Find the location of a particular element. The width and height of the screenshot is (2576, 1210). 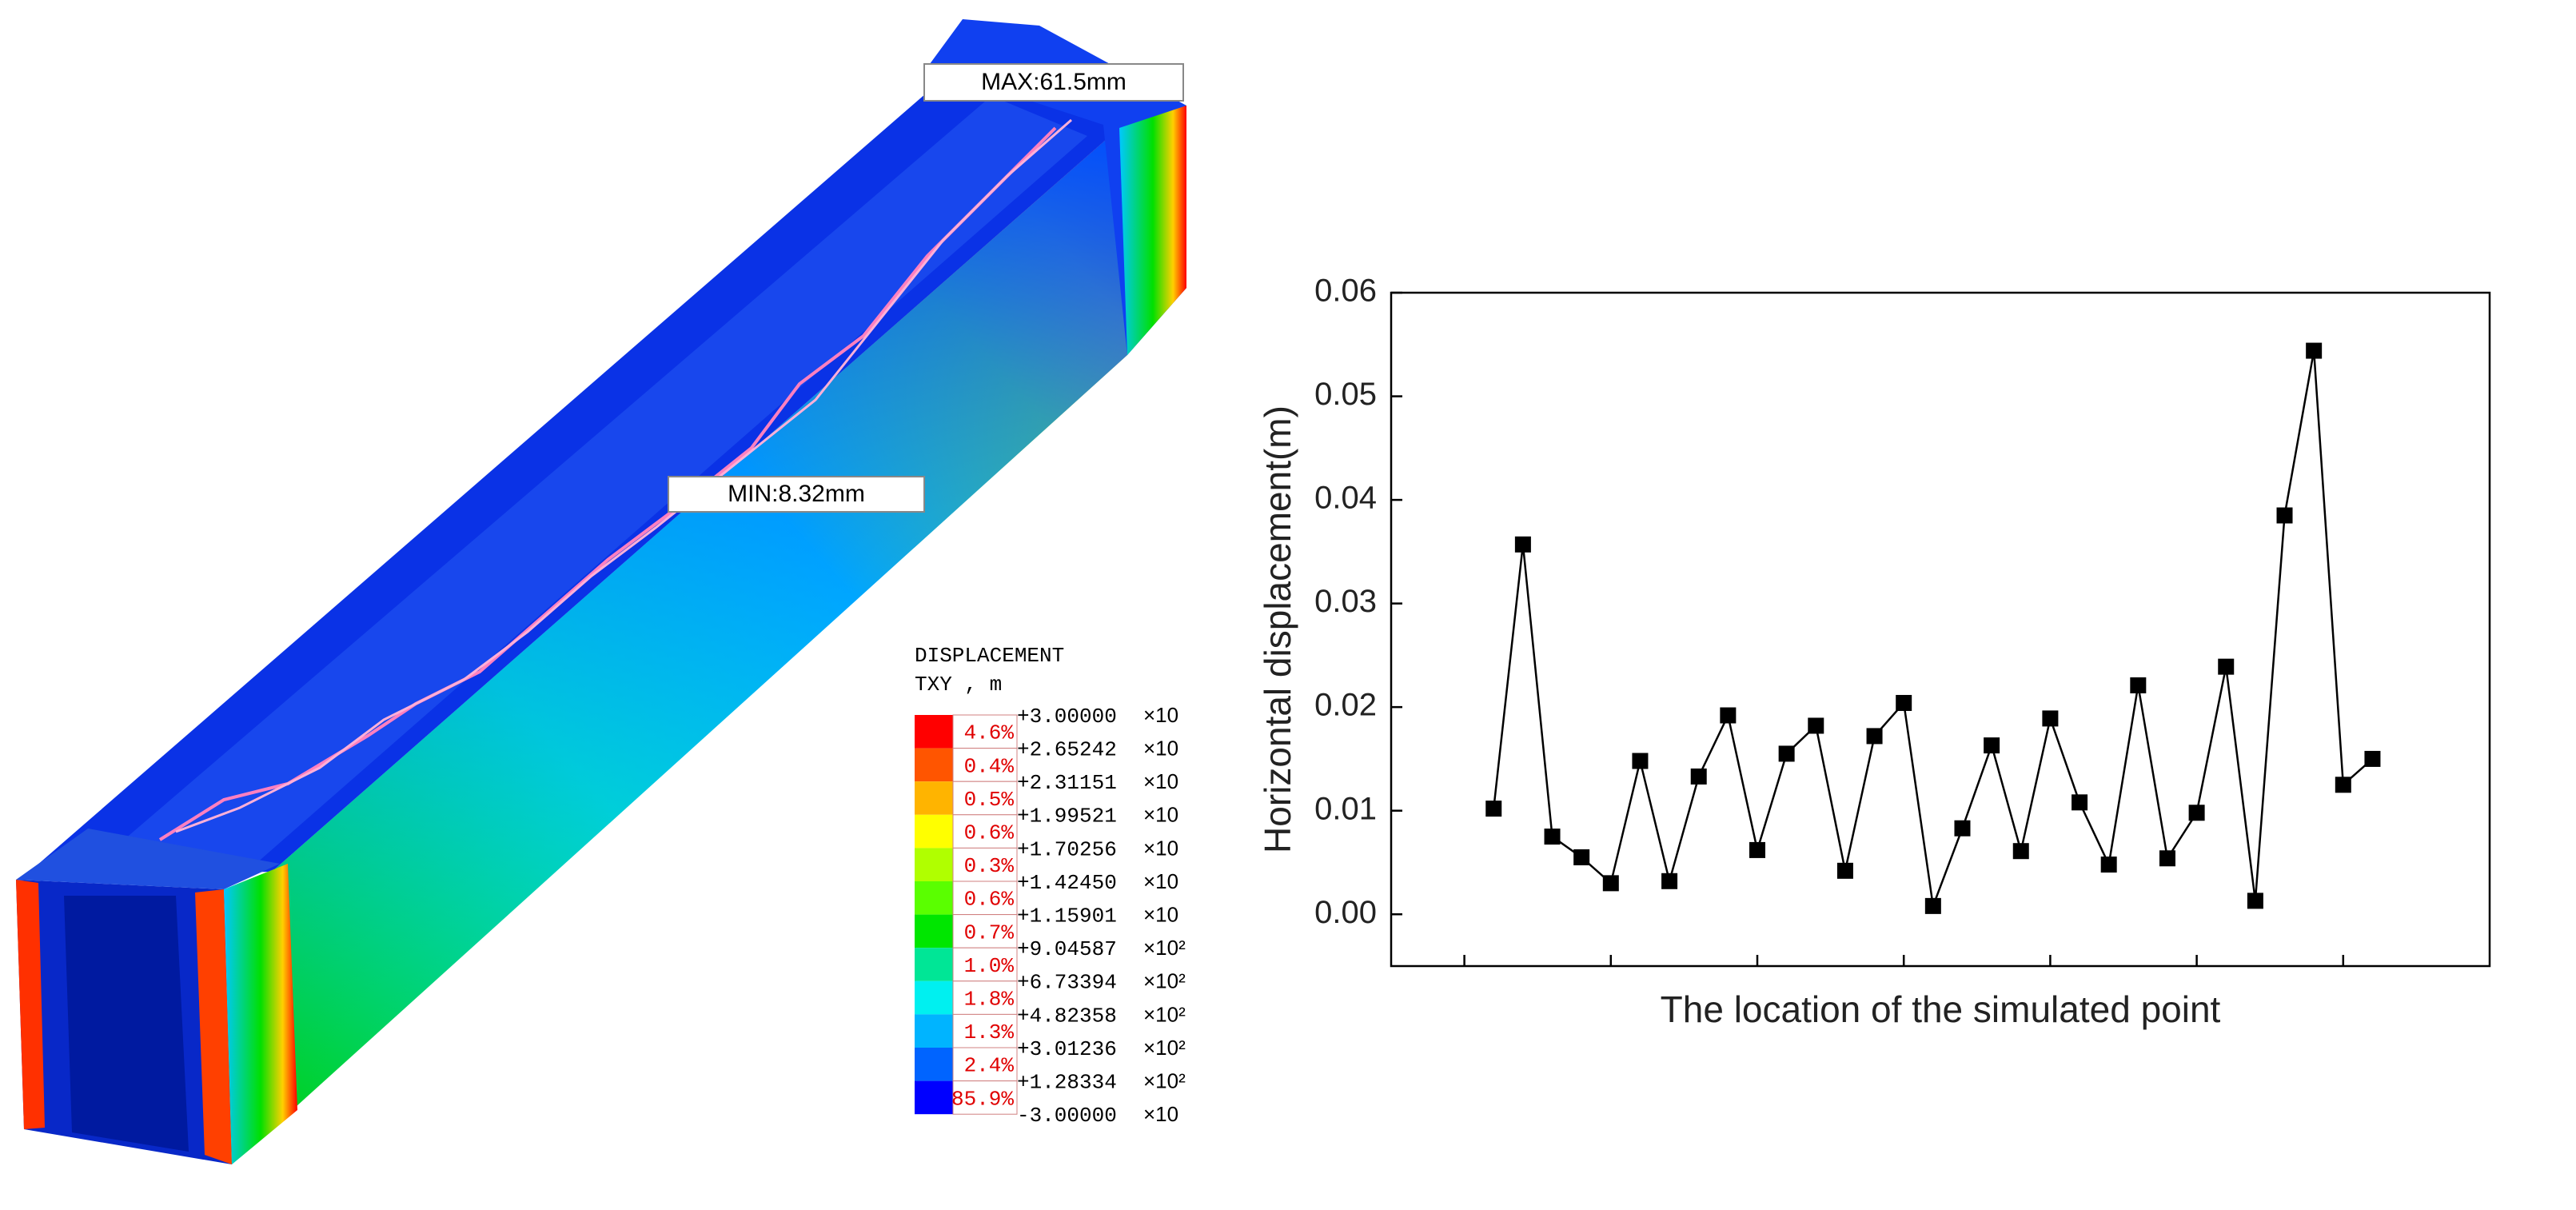

y-tick-label: 0.03 is located at coordinates (1345, 601).